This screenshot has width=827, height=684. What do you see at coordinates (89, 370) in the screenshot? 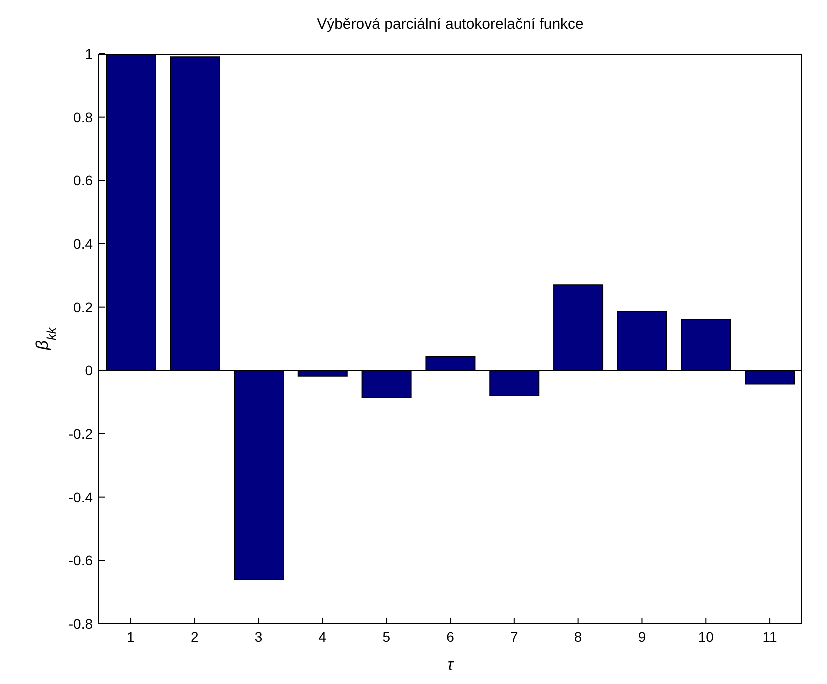
I see `y-tick-label: 0` at bounding box center [89, 370].